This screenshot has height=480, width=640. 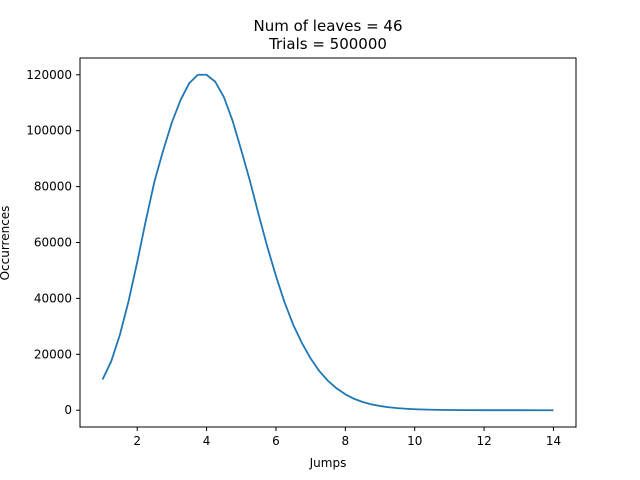 I want to click on x-tick-label: 4, so click(x=207, y=441).